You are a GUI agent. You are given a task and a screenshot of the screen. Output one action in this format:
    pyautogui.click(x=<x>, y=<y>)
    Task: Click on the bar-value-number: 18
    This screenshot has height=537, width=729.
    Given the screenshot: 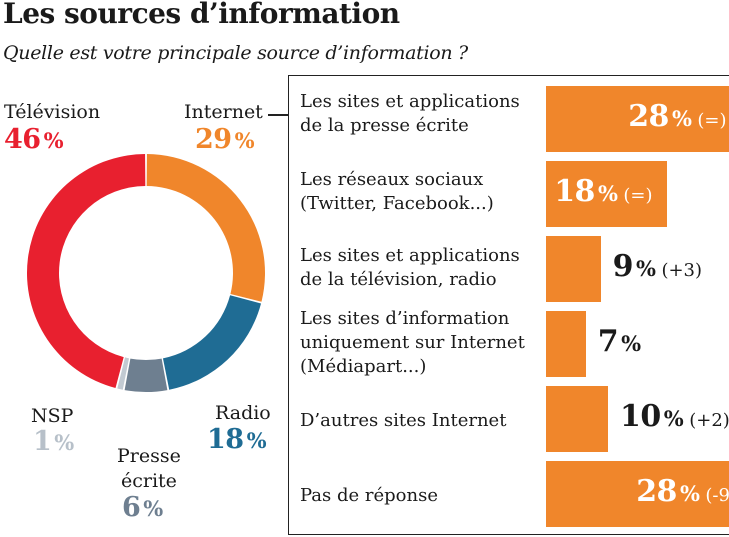 What is the action you would take?
    pyautogui.click(x=574, y=191)
    